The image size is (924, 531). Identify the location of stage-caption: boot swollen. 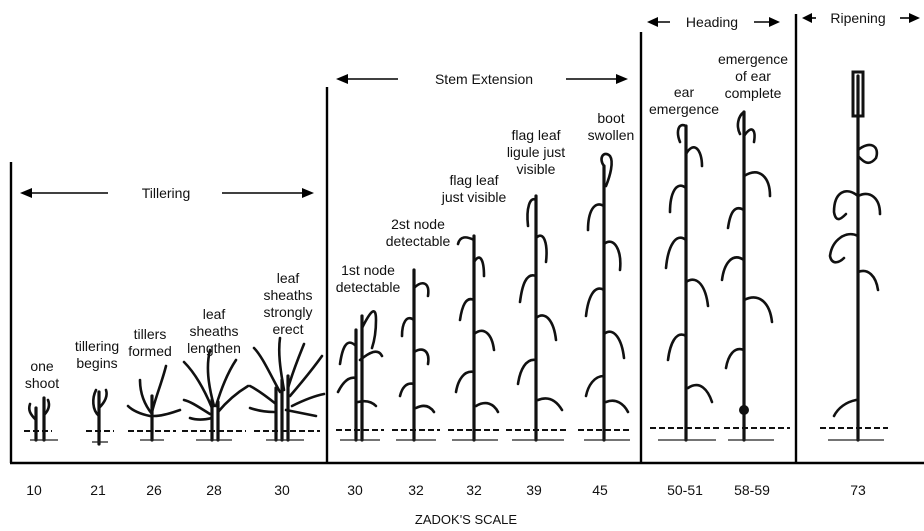
(611, 126).